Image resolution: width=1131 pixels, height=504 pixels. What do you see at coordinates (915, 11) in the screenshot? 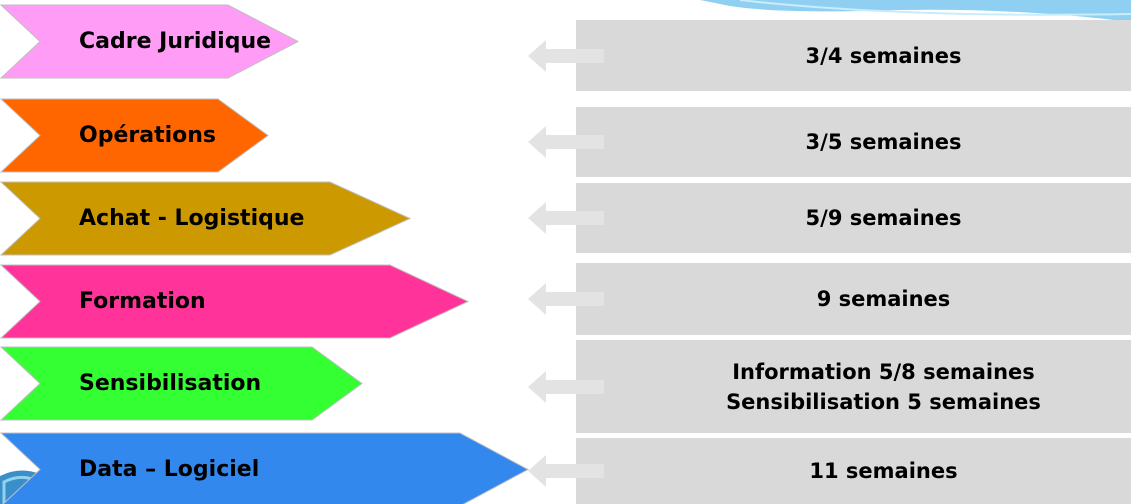
I see `decorative-wave` at bounding box center [915, 11].